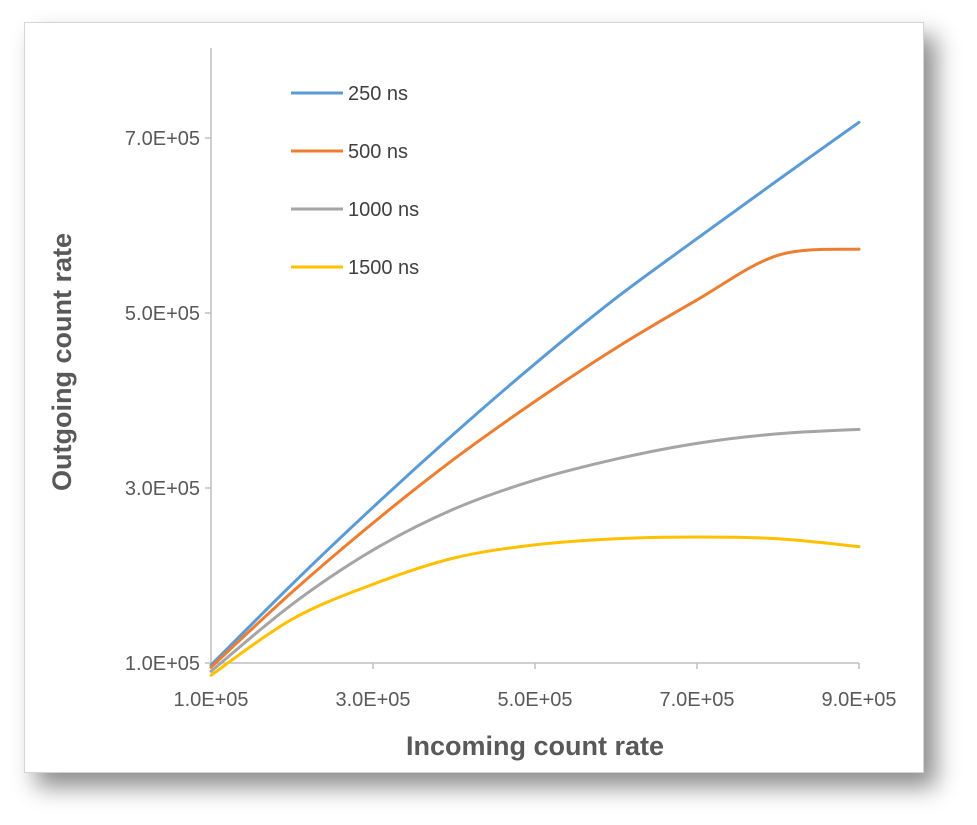 Image resolution: width=977 pixels, height=825 pixels. Describe the element at coordinates (372, 700) in the screenshot. I see `x-tick-label: 3.0E+05` at that location.